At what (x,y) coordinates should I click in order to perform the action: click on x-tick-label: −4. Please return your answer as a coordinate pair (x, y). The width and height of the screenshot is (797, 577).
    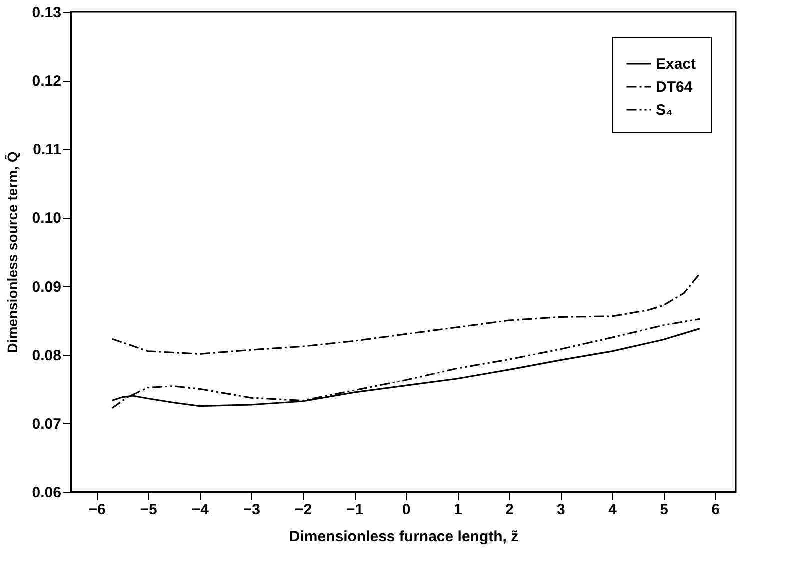
    Looking at the image, I should click on (201, 510).